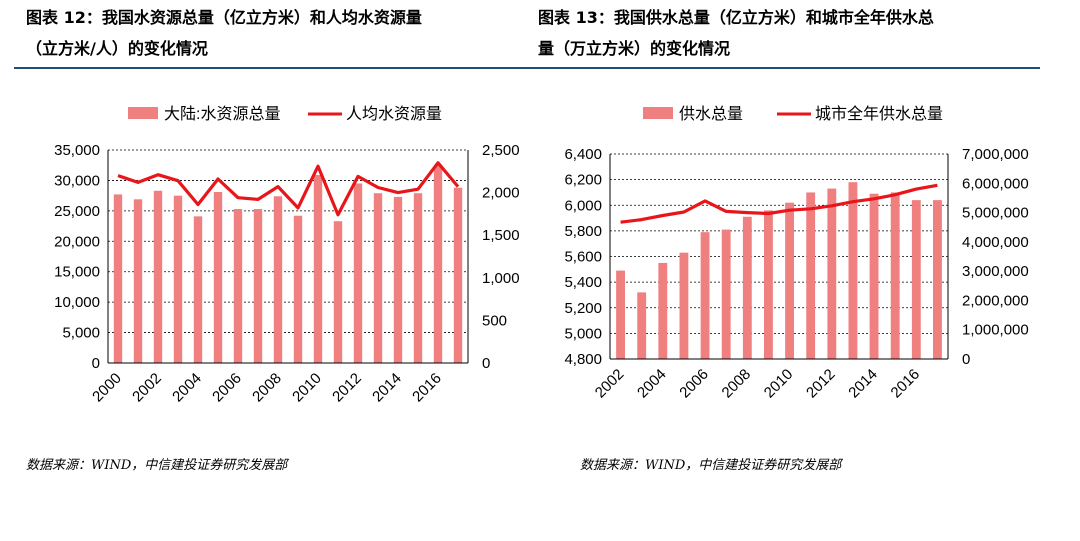 The height and width of the screenshot is (541, 1080). I want to click on right-chart-caption: 图表 13：我国供水总量（亿立方米）和城市全年供水总 量（万立方米）的变化情况, so click(736, 33).